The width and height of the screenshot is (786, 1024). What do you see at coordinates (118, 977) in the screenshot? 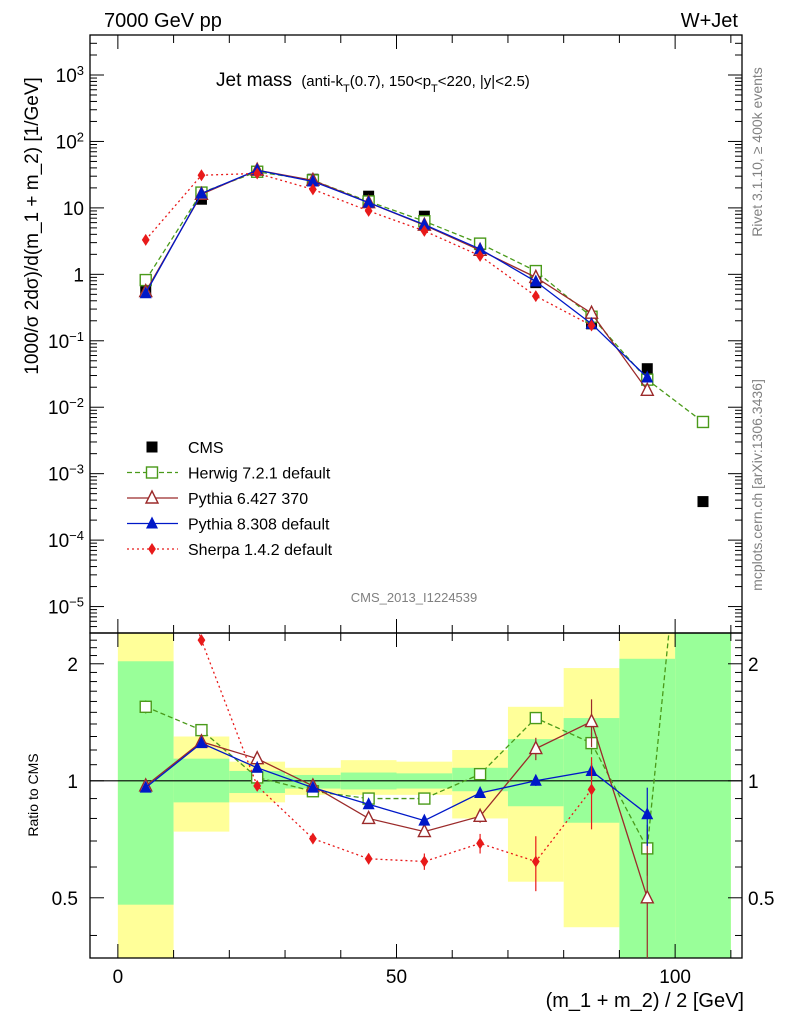
I see `x-tick-label: 0` at bounding box center [118, 977].